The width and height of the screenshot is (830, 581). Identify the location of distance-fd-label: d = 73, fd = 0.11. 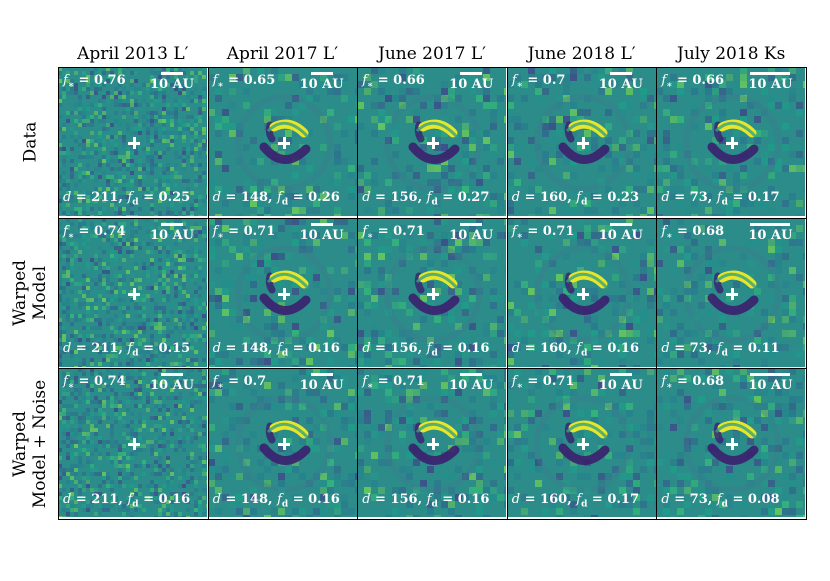
(720, 350).